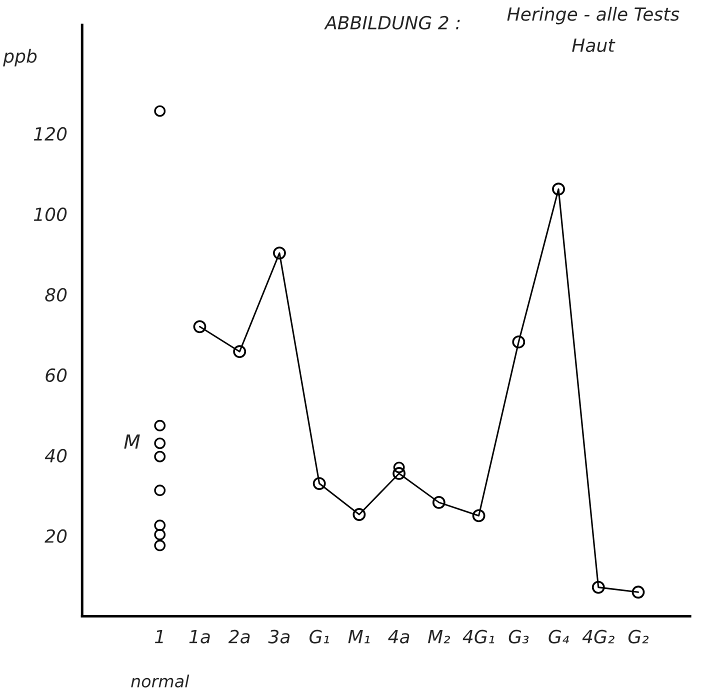 This screenshot has width=702, height=694. What do you see at coordinates (439, 637) in the screenshot?
I see `x-tick-label: M₂` at bounding box center [439, 637].